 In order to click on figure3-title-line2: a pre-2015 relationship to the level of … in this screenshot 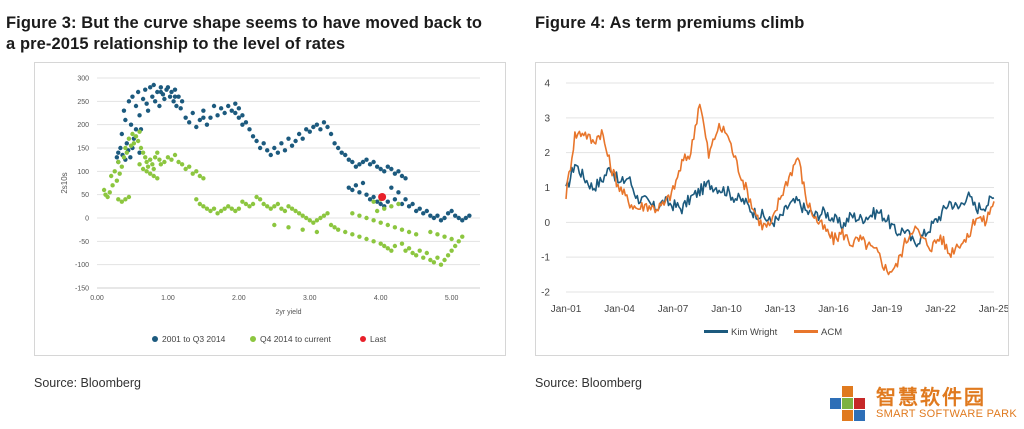, I will do `click(176, 44)`.